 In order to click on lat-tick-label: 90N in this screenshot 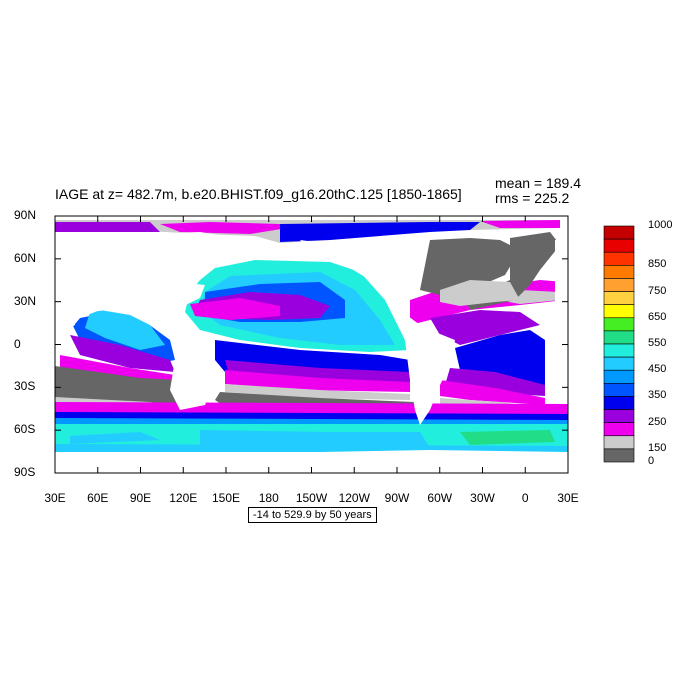, I will do `click(25, 215)`.